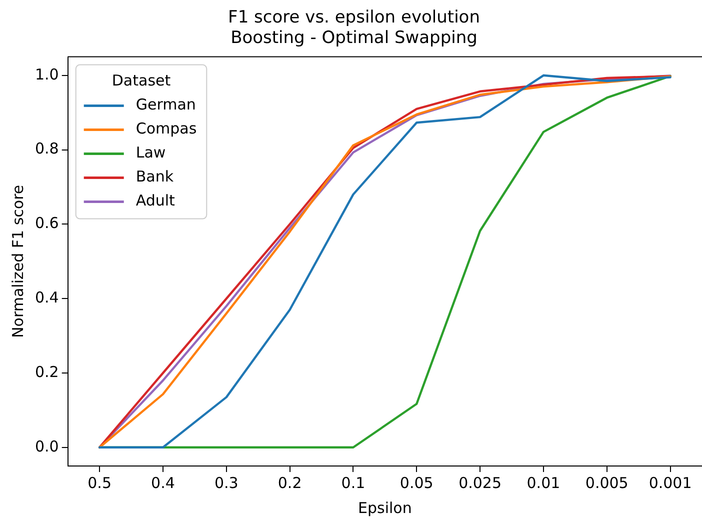  I want to click on x-tick-label: 0.3, so click(226, 483).